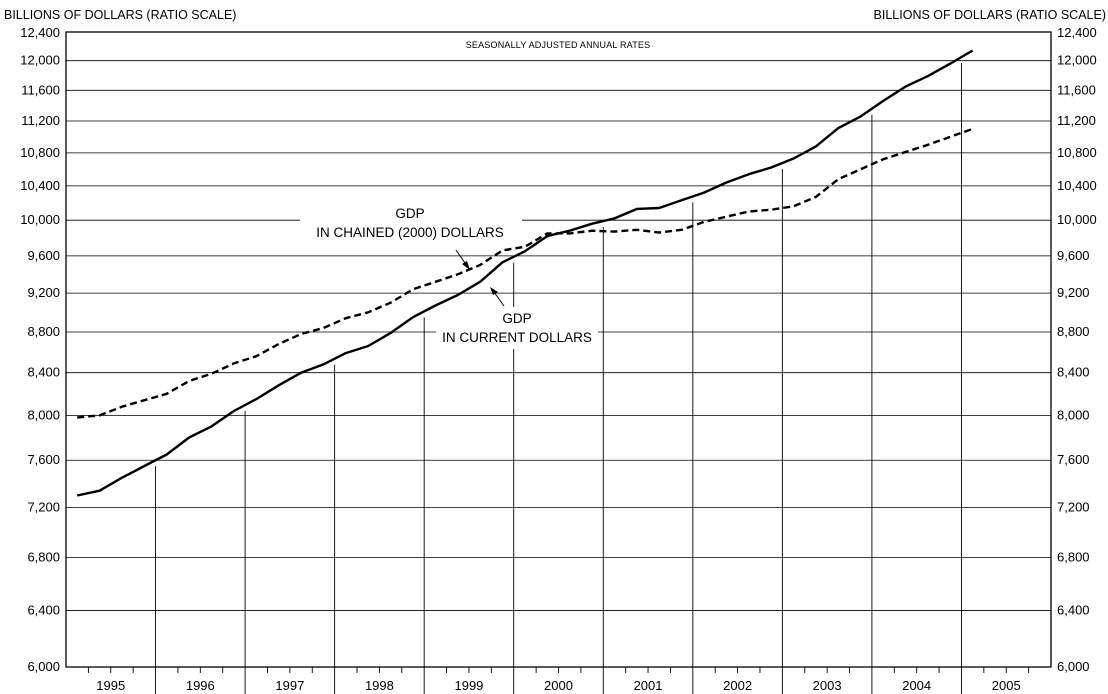 The image size is (1108, 694). I want to click on year-label: 2000, so click(558, 685).